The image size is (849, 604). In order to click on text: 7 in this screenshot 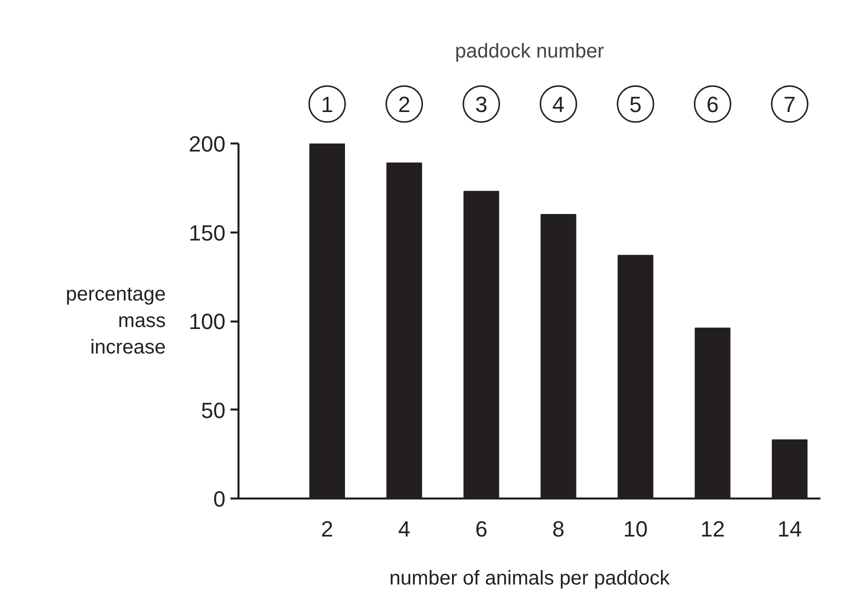, I will do `click(790, 104)`.